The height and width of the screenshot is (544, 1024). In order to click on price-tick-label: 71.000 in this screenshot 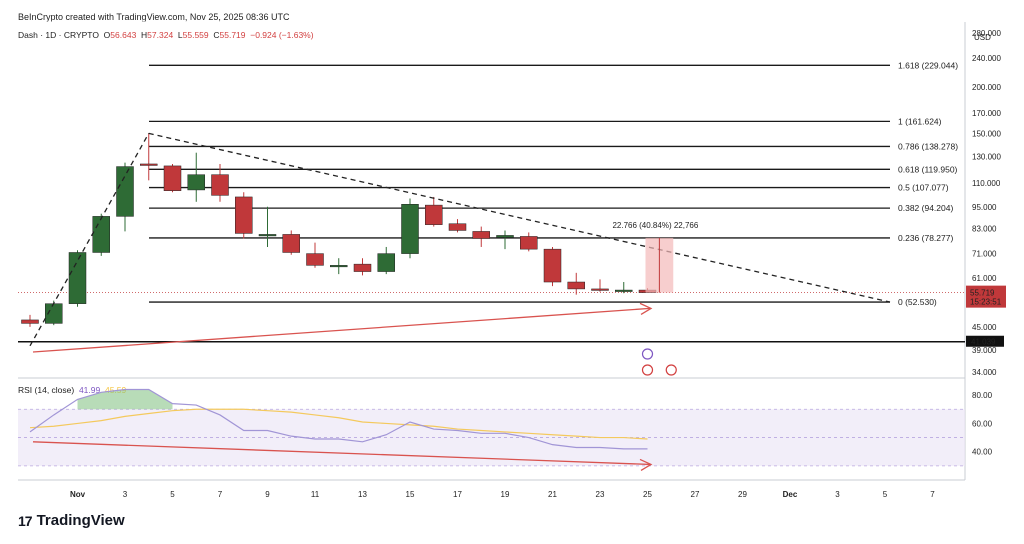, I will do `click(984, 254)`.